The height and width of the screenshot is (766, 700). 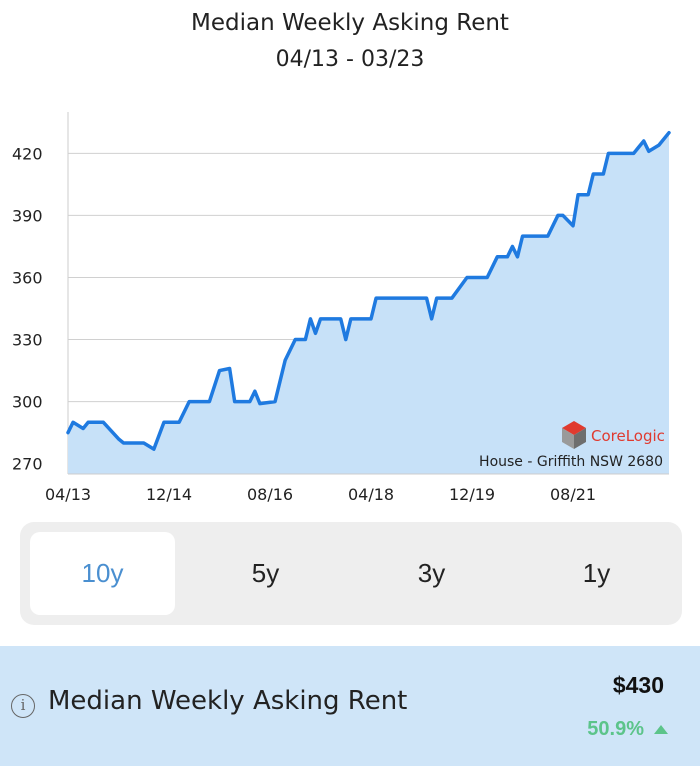 What do you see at coordinates (68, 494) in the screenshot?
I see `x-tick-label: 04/13` at bounding box center [68, 494].